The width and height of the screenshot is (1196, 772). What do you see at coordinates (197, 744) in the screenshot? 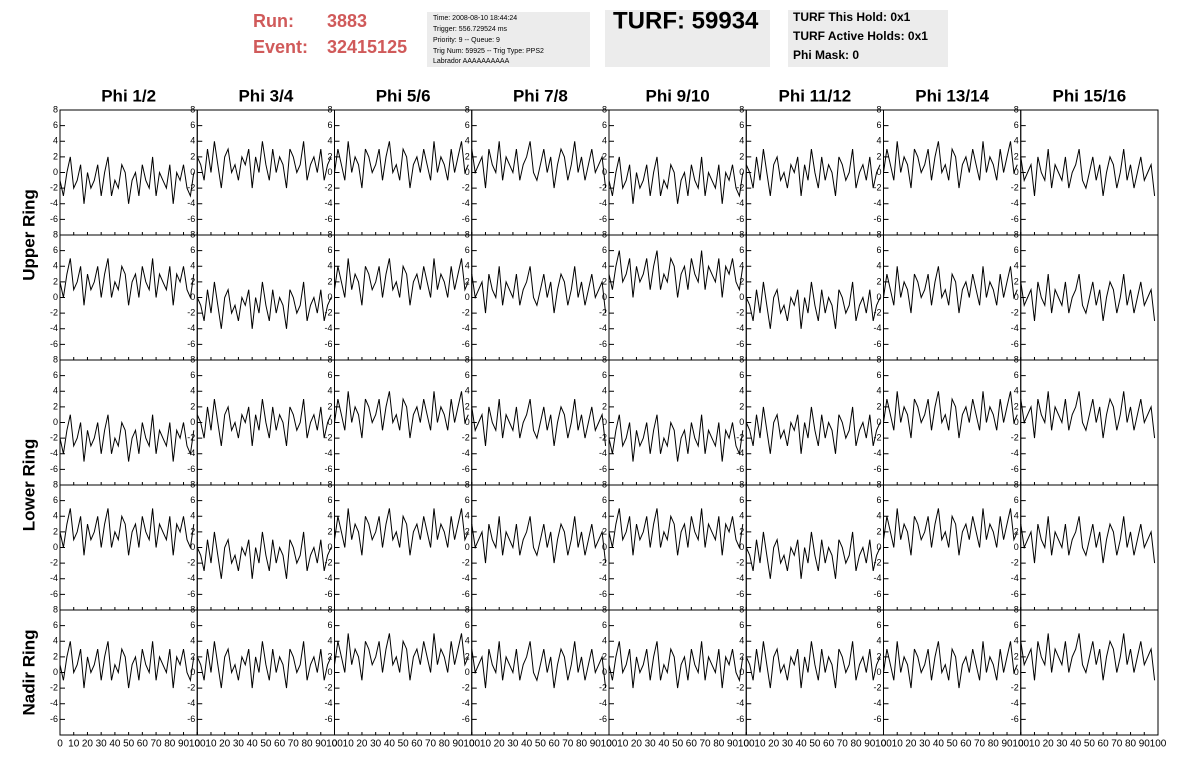
I see `x-tick-label: 100` at bounding box center [197, 744].